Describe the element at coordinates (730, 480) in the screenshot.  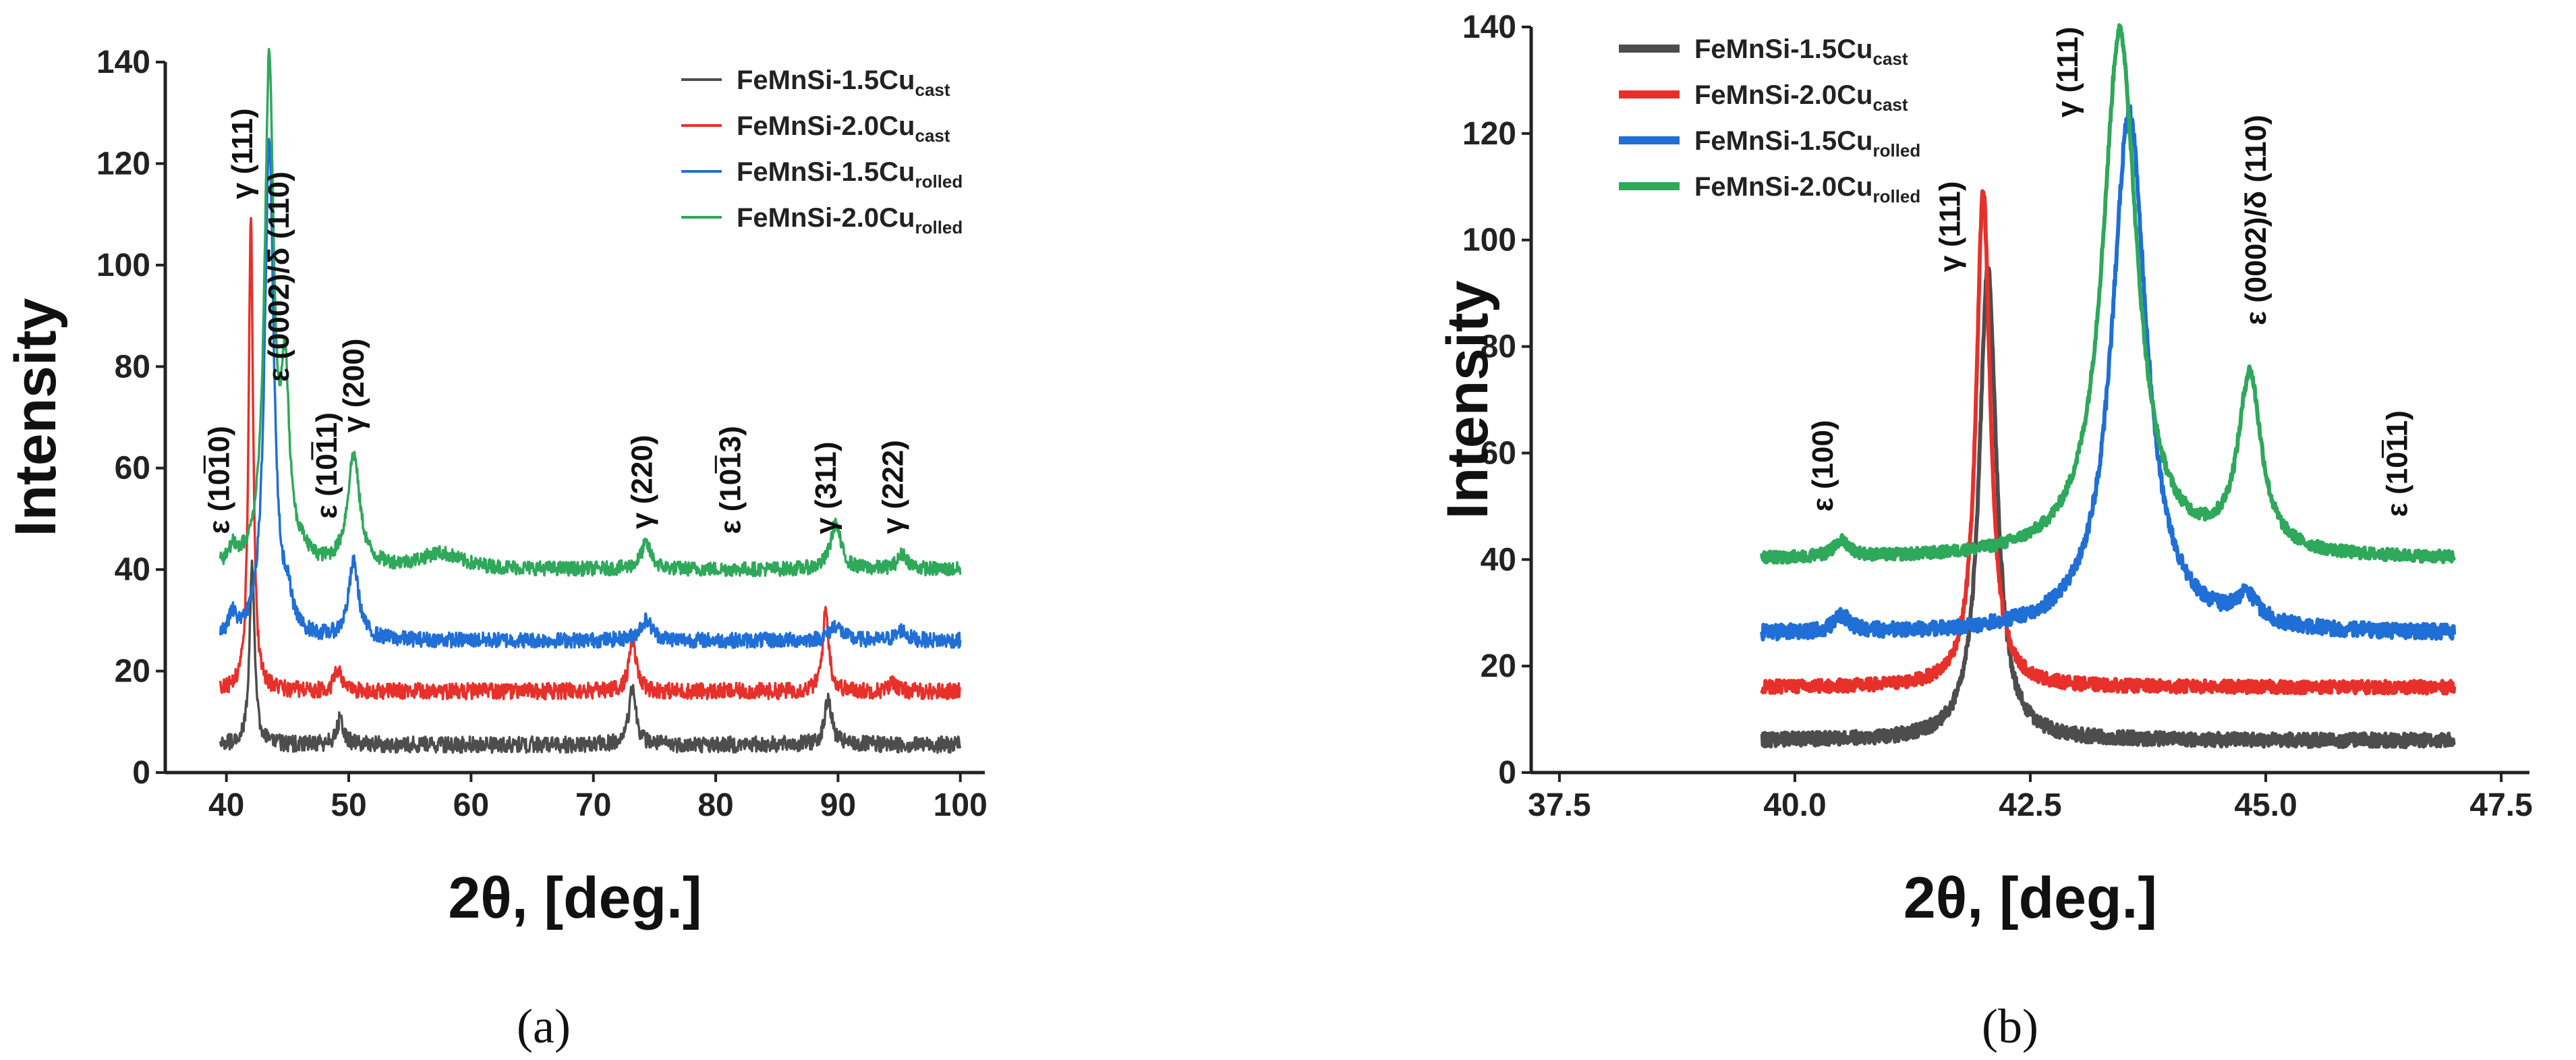
I see `peak-annotation: ε (1013)` at that location.